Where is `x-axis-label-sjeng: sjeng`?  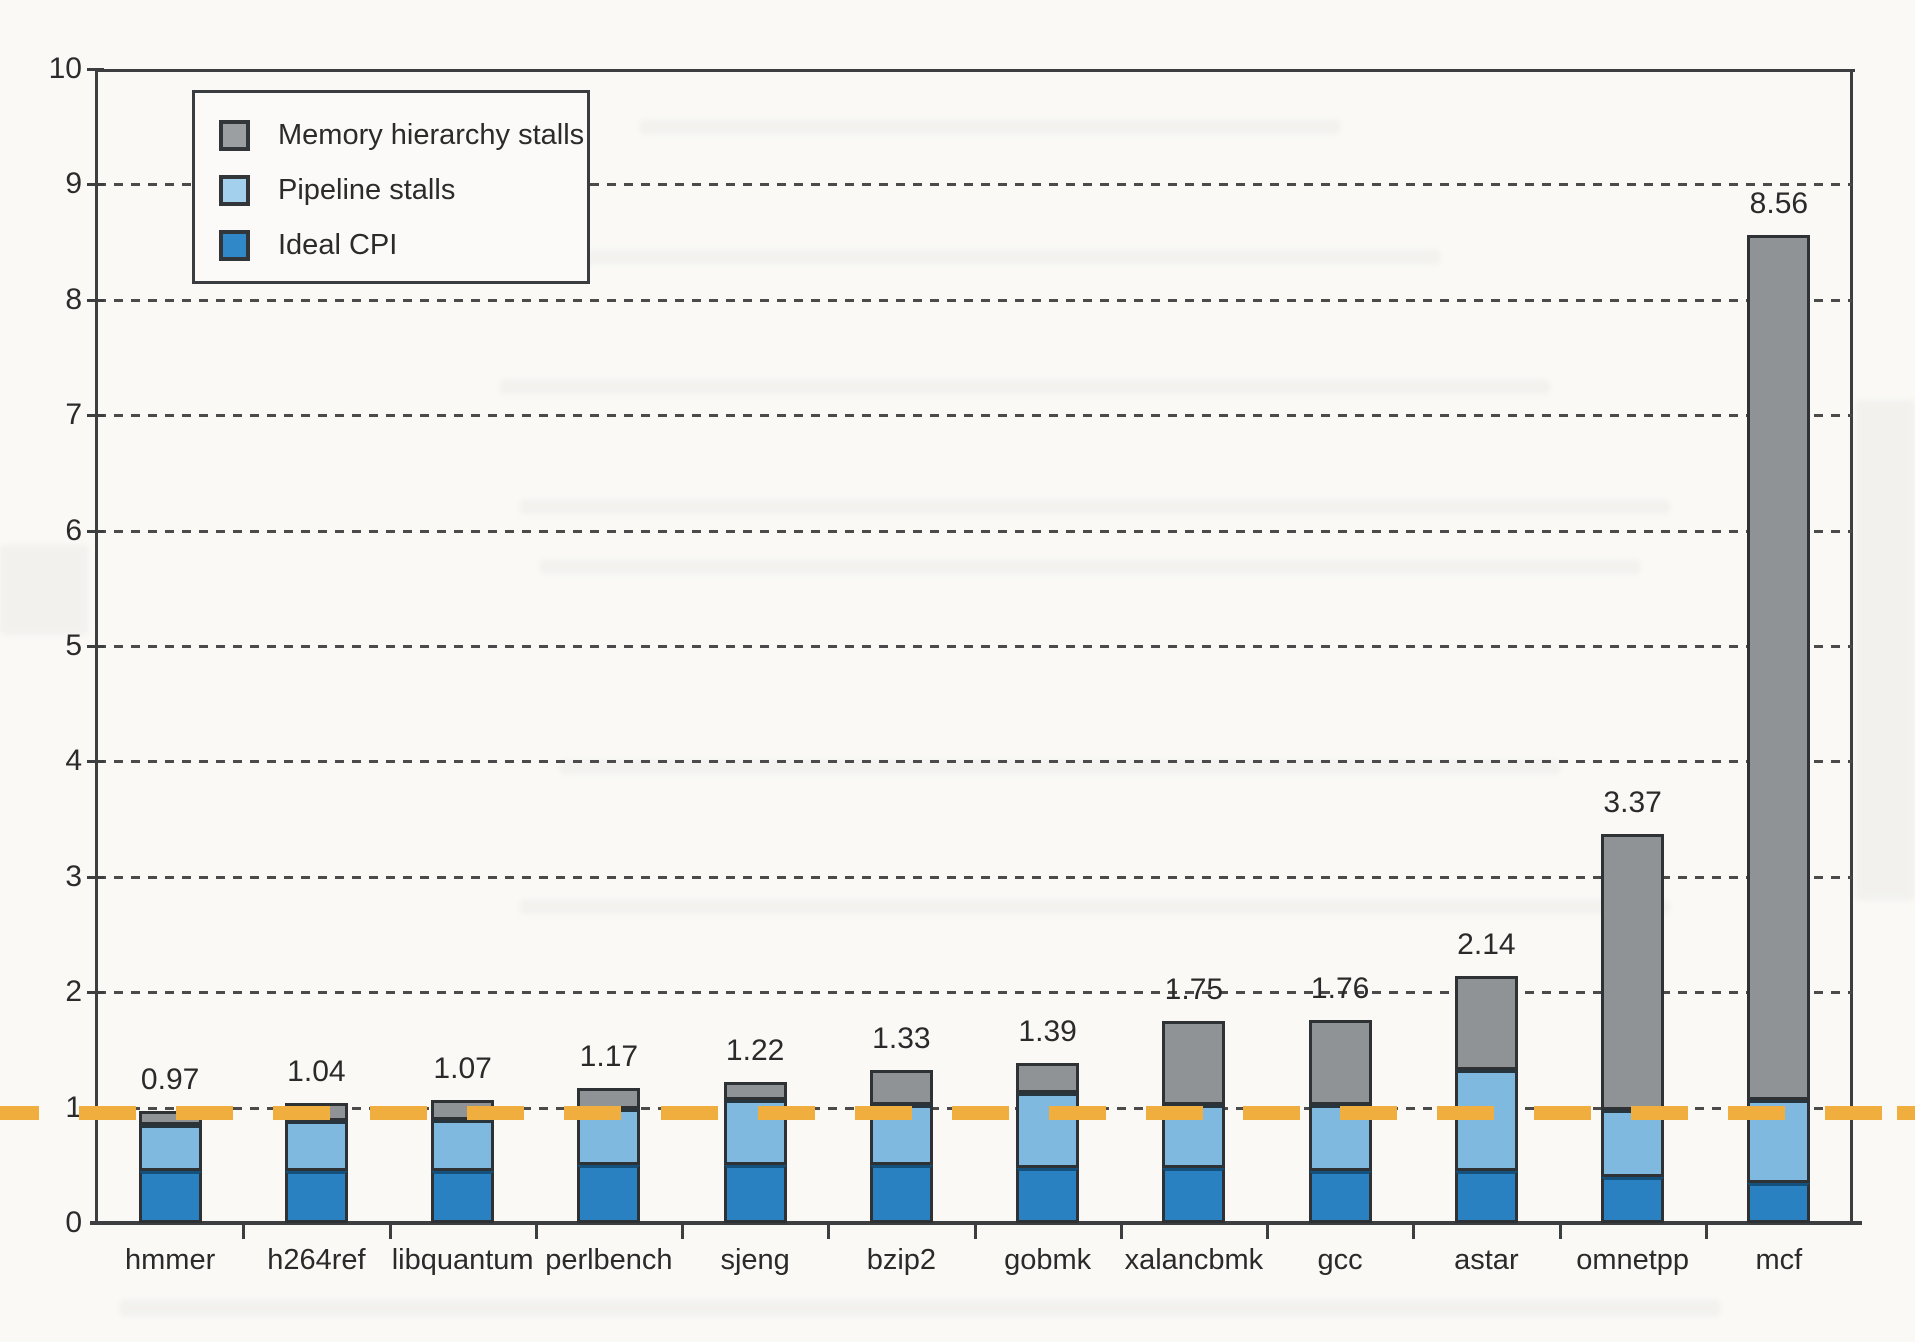 x-axis-label-sjeng: sjeng is located at coordinates (755, 1260).